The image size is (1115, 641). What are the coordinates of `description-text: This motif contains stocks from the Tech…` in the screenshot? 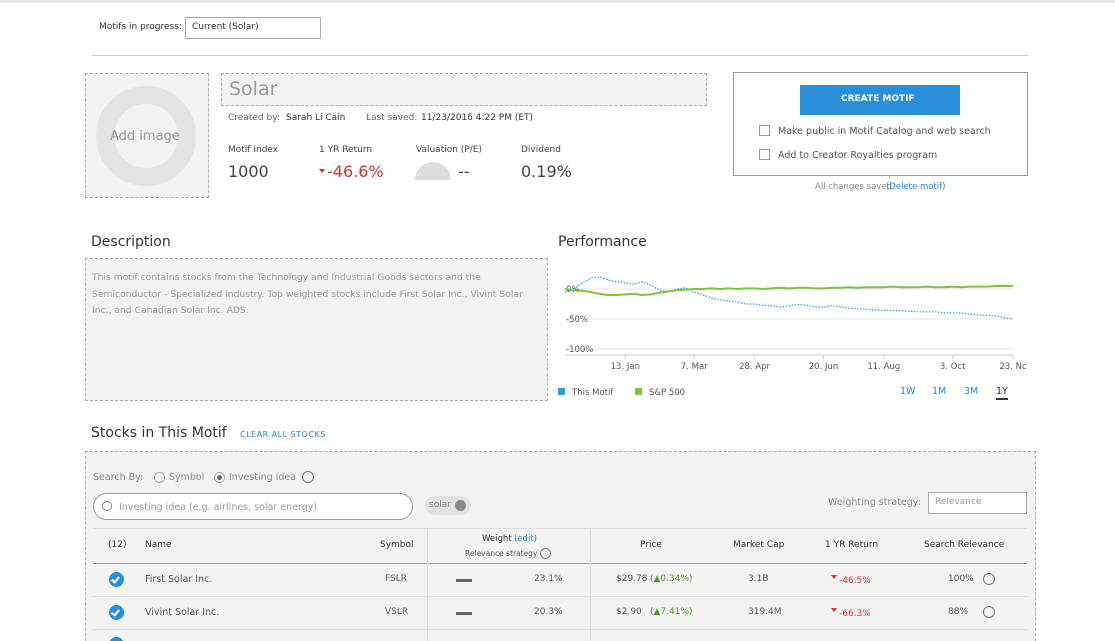 It's located at (307, 294).